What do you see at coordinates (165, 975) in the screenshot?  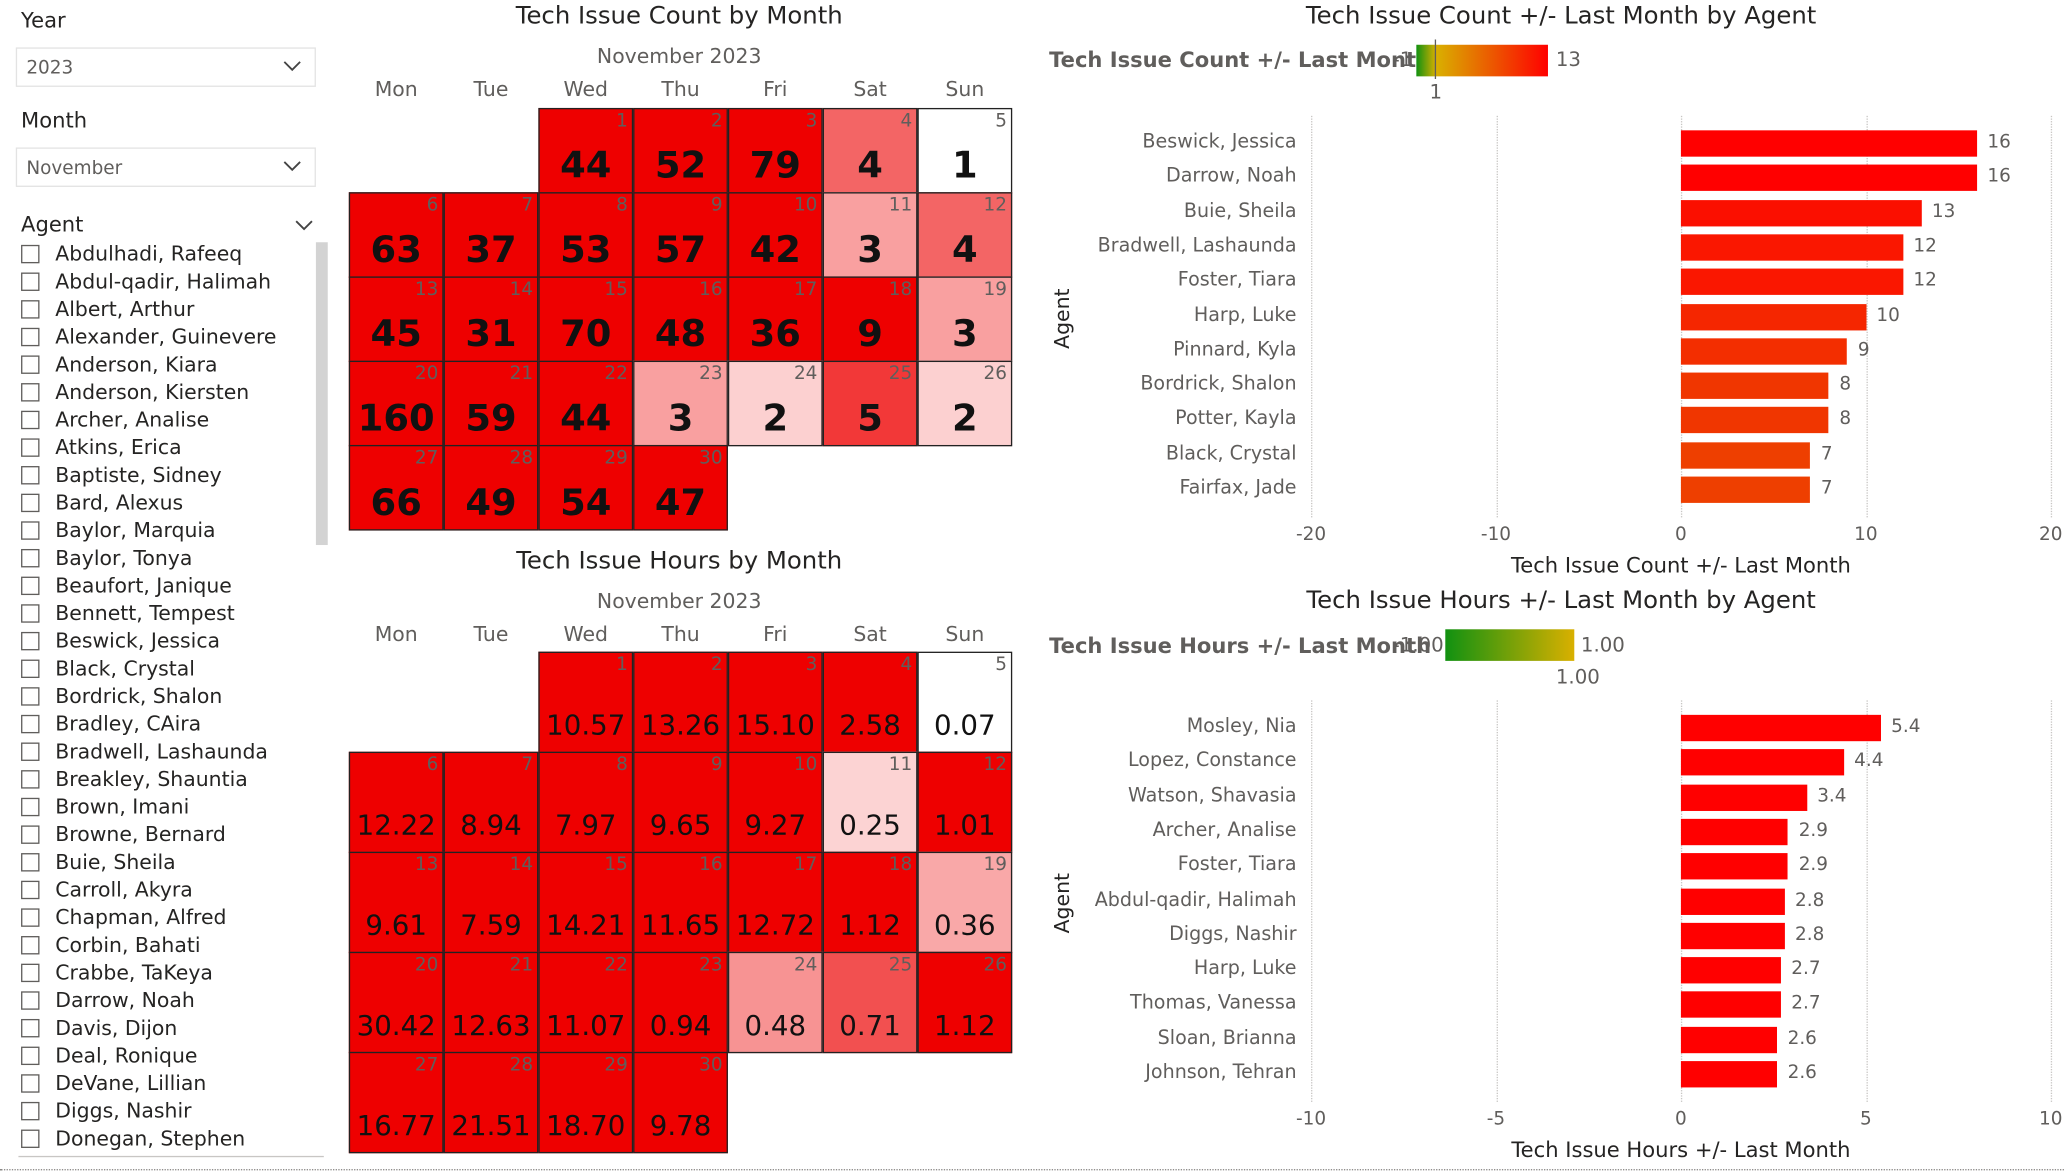 I see `agent-list-item: Crabbe, TaKeya` at bounding box center [165, 975].